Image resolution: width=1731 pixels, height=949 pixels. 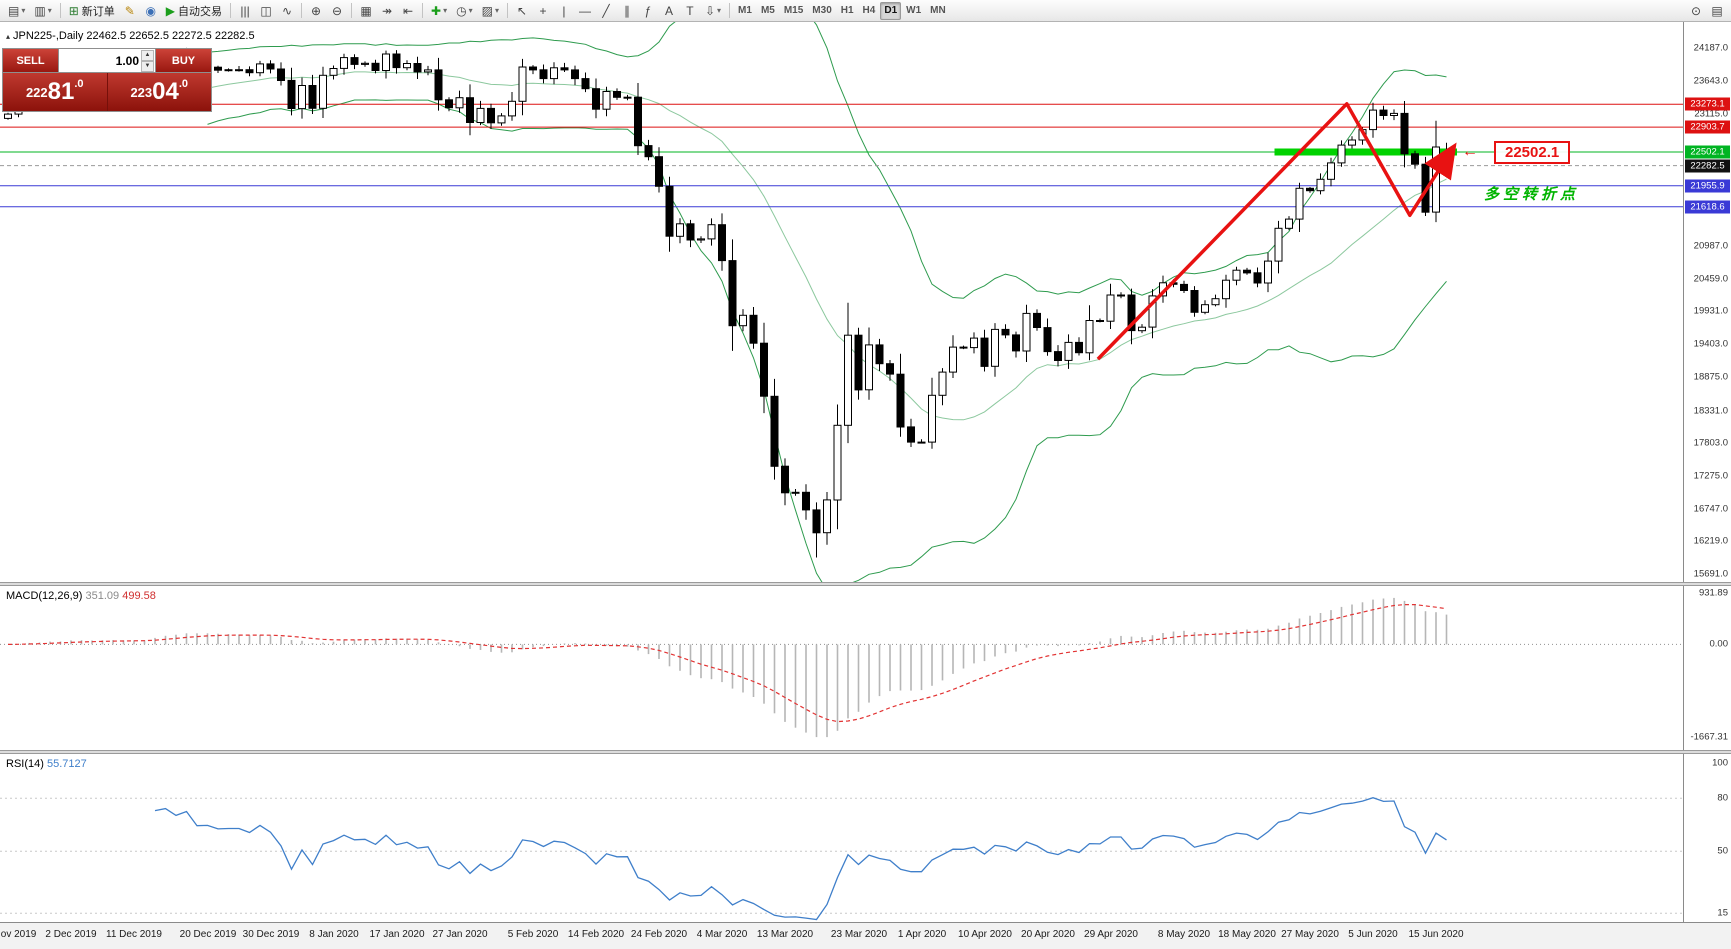 I want to click on lot-spinner: ▲ ▼, so click(x=147, y=60).